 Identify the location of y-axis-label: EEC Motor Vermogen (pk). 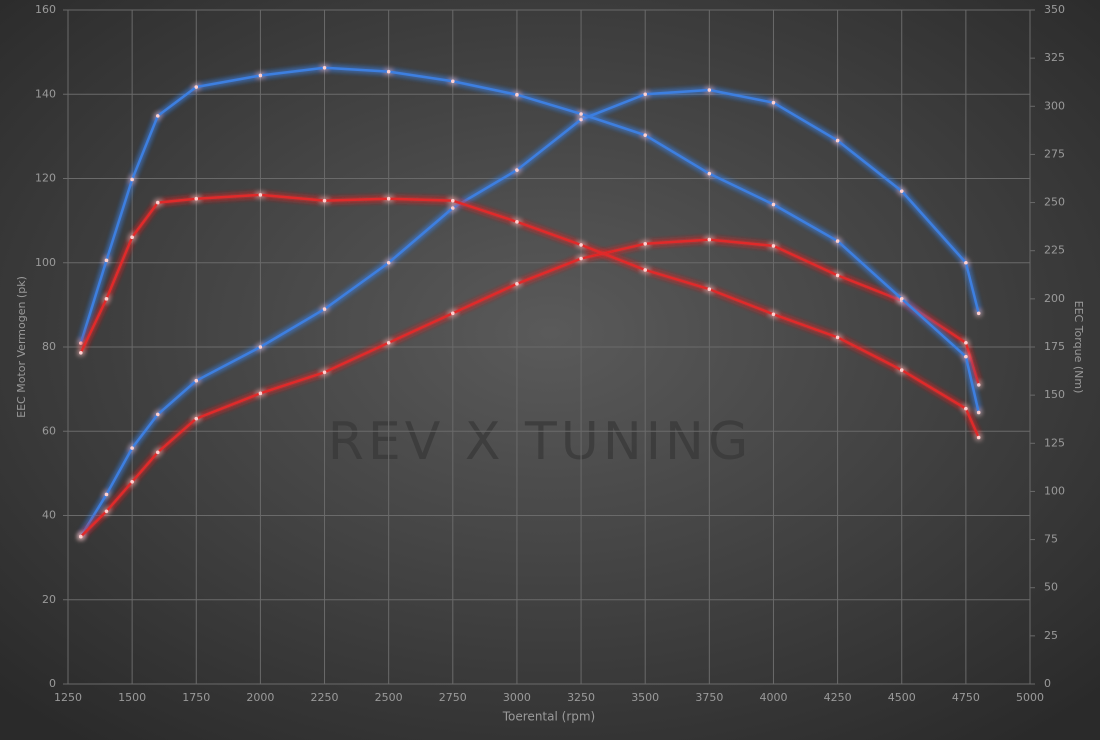
(21, 347).